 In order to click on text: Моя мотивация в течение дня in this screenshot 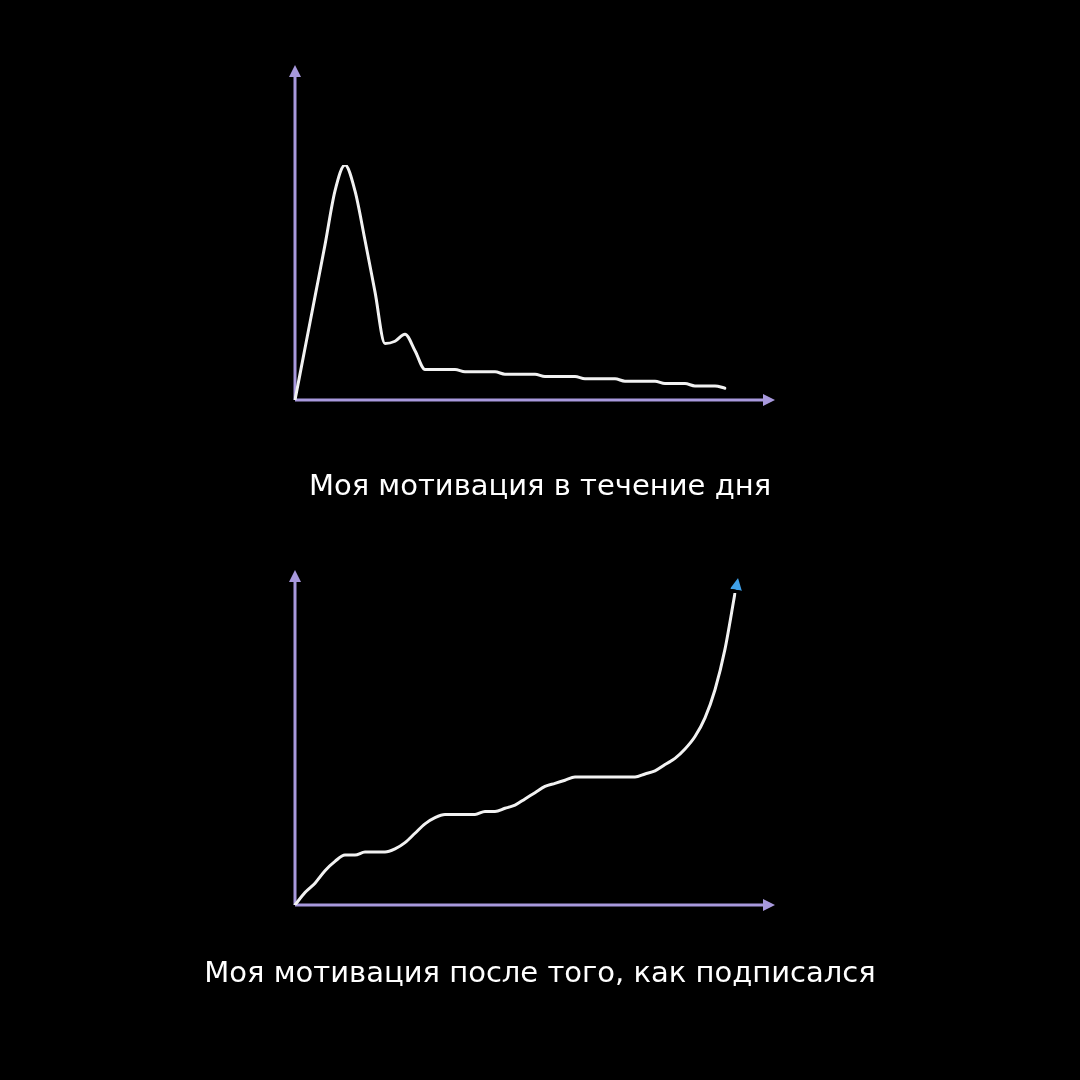, I will do `click(540, 485)`.